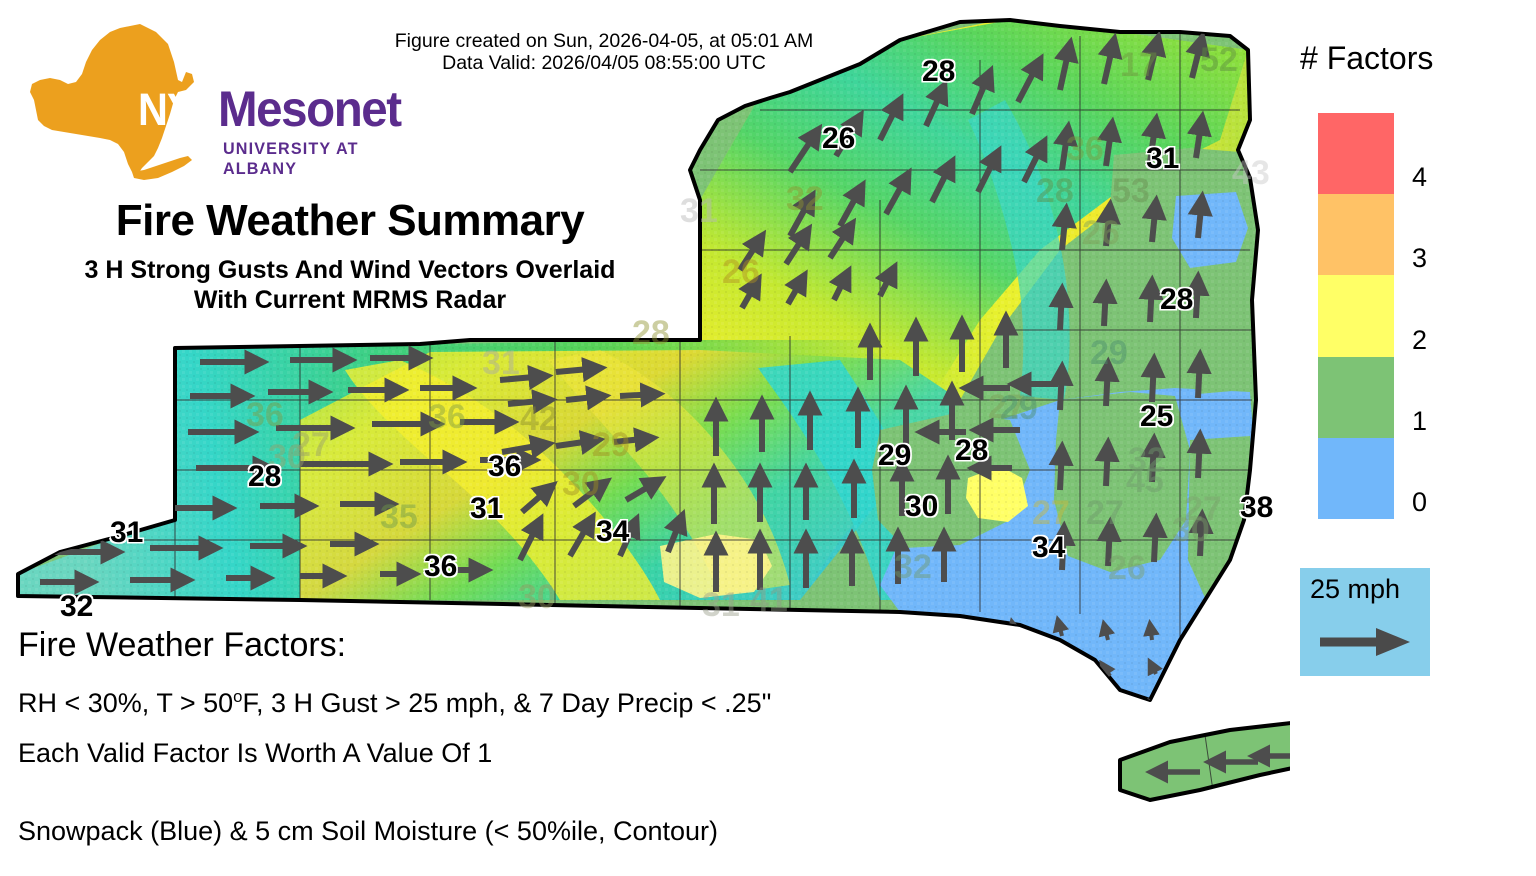 This screenshot has width=1536, height=876. Describe the element at coordinates (1257, 507) in the screenshot. I see `gust-label-highlighted: 38` at that location.